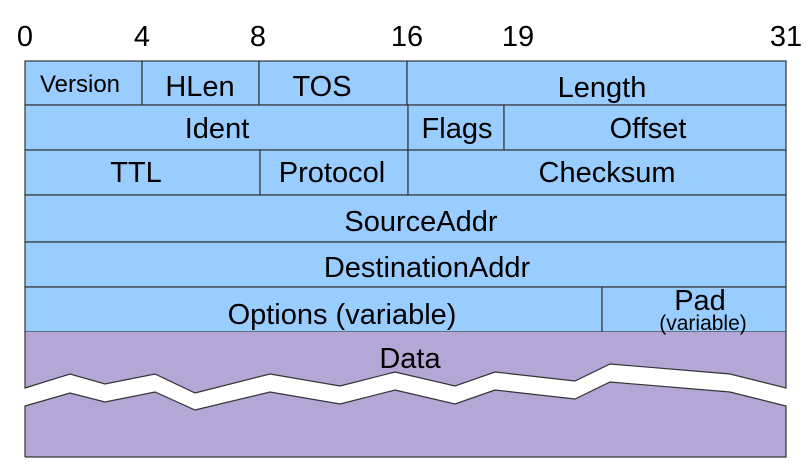  I want to click on ident-label: Ident, so click(217, 129).